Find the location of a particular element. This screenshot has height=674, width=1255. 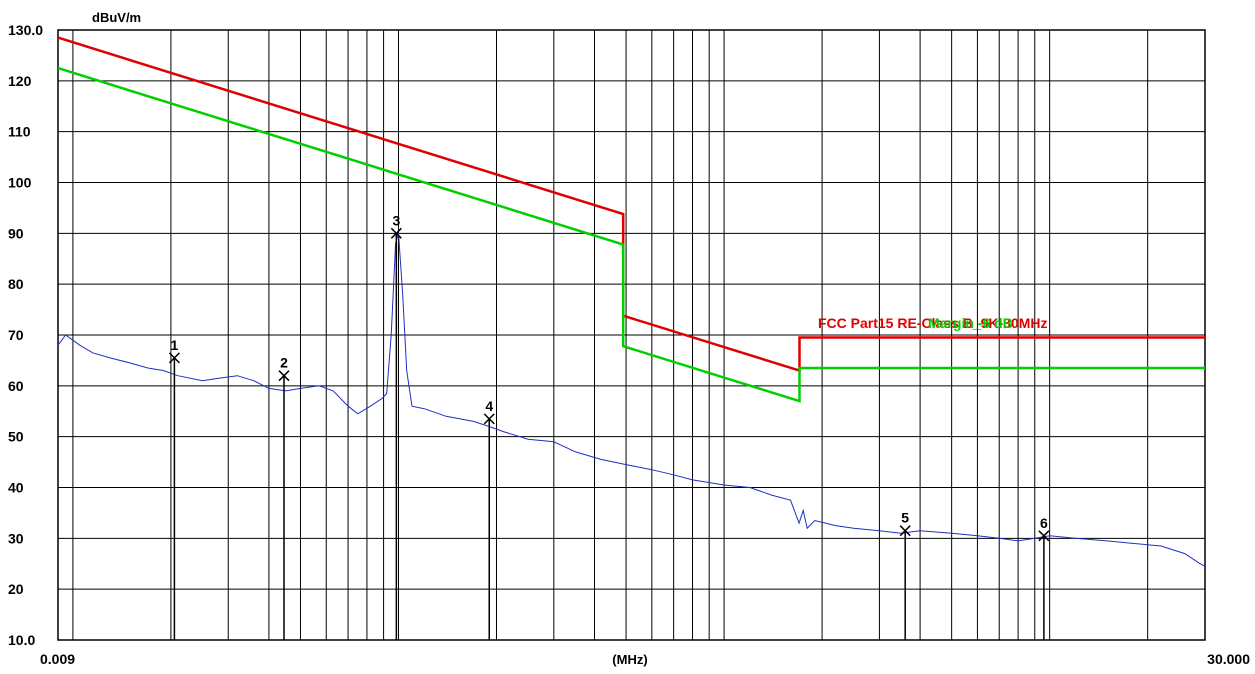

marker-label: 1 is located at coordinates (175, 345).